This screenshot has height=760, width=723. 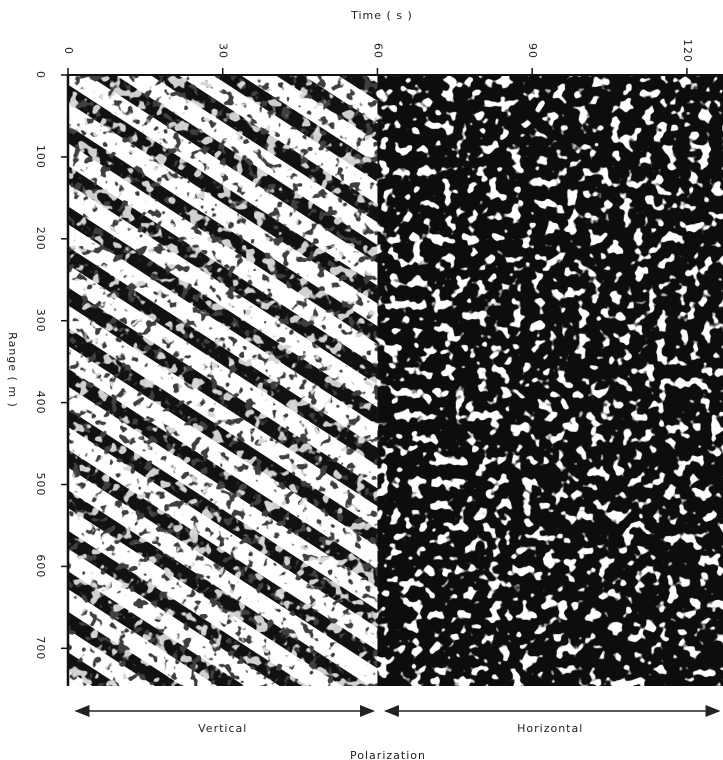 What do you see at coordinates (381, 15) in the screenshot?
I see `x-axis-label: Time ( s )` at bounding box center [381, 15].